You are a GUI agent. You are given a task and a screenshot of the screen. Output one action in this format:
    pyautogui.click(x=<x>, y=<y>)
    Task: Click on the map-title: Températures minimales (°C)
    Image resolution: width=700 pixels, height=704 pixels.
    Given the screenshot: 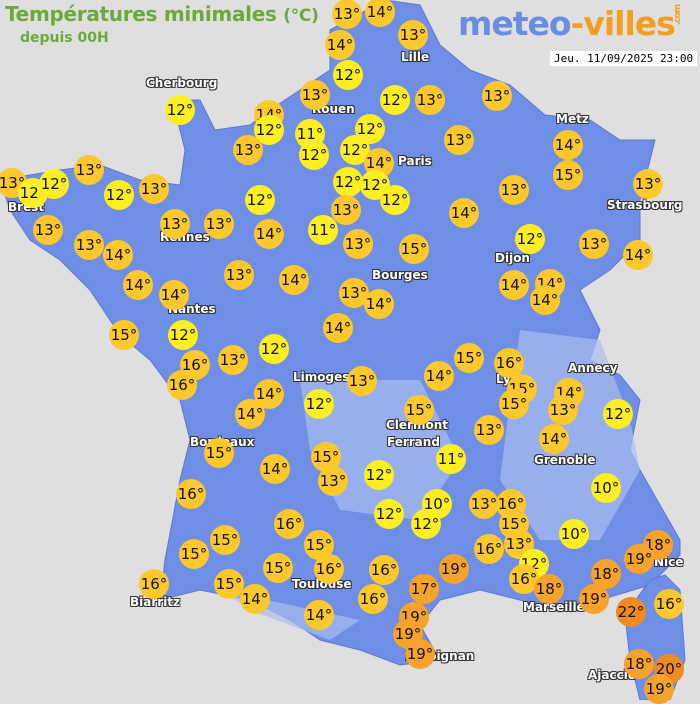 What is the action you would take?
    pyautogui.click(x=162, y=14)
    